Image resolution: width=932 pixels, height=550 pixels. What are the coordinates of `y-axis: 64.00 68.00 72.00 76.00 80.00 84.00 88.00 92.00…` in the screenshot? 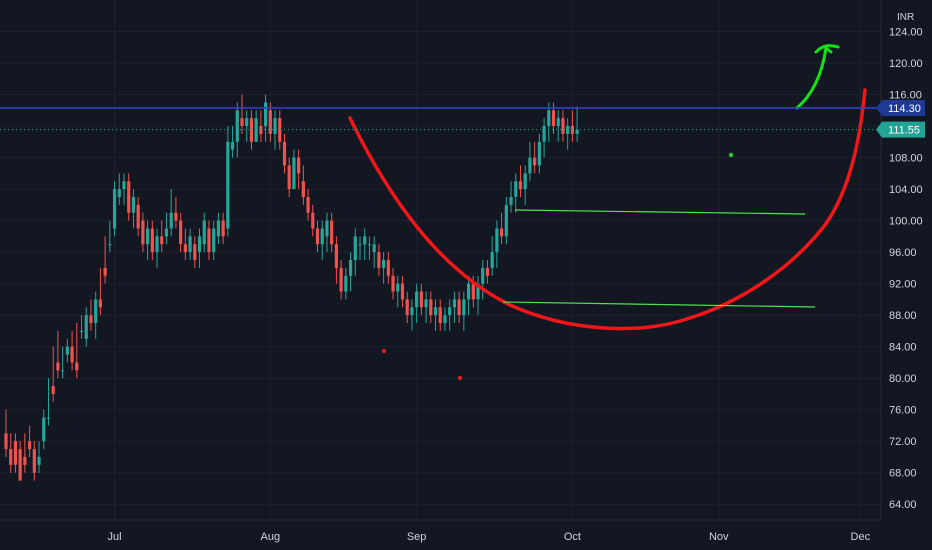 It's located at (906, 269).